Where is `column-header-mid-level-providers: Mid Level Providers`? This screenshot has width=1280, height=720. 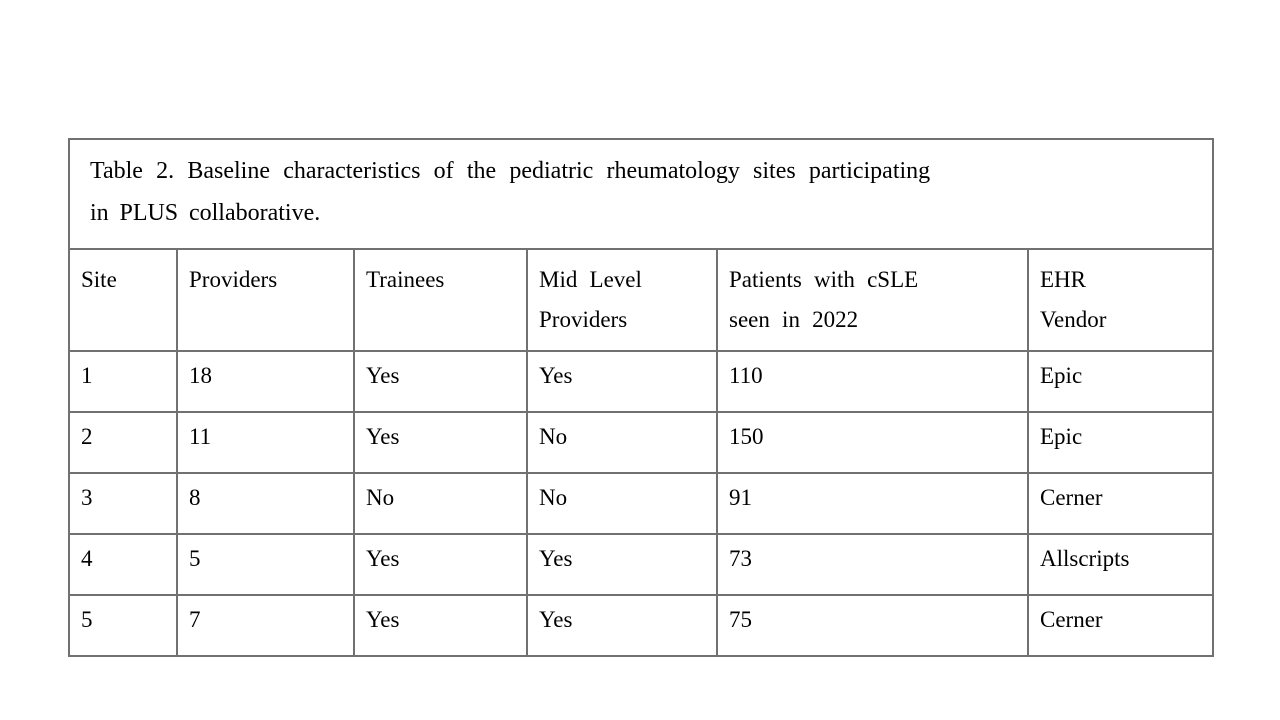
column-header-mid-level-providers: Mid Level Providers is located at coordinates (622, 300).